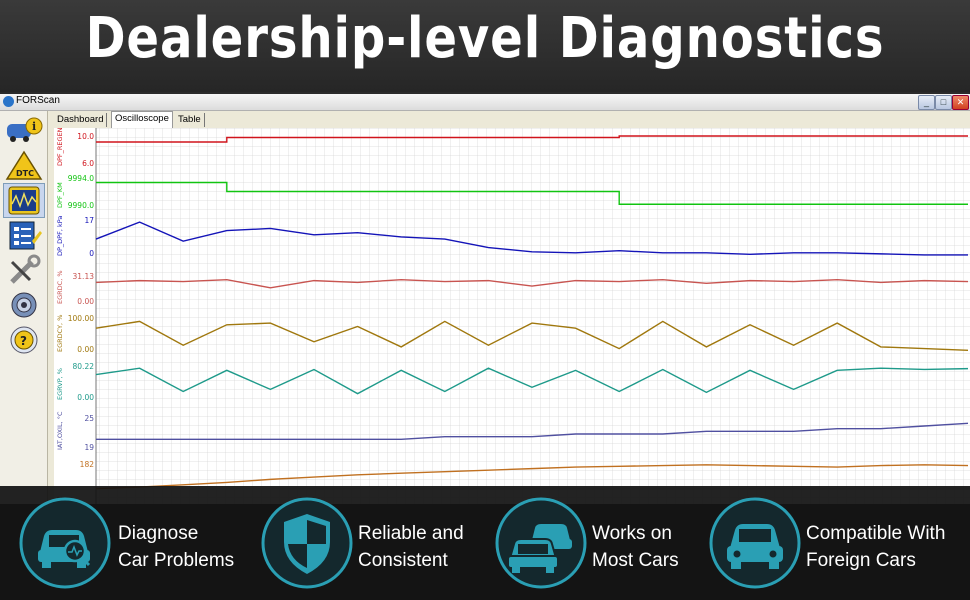 The image size is (970, 600). Describe the element at coordinates (755, 543) in the screenshot. I see `car-front-icon` at that location.